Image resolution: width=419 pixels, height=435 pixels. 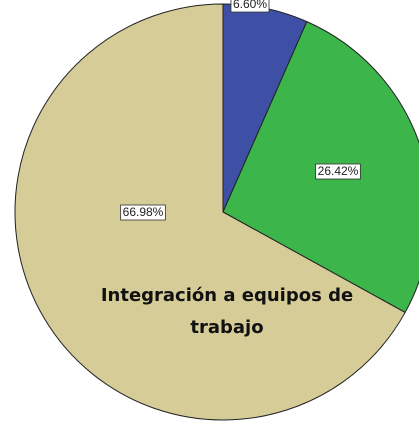 I want to click on chart-title: Integración a equipos de trabajo, so click(x=227, y=311).